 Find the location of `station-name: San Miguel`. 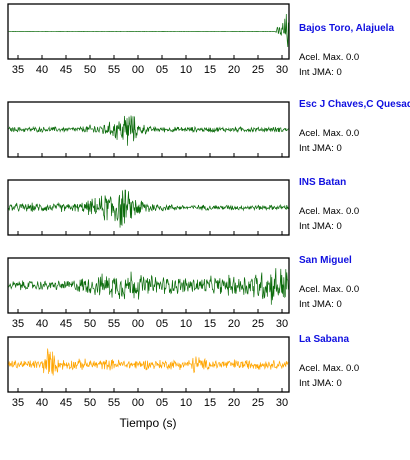

station-name: San Miguel is located at coordinates (325, 260).